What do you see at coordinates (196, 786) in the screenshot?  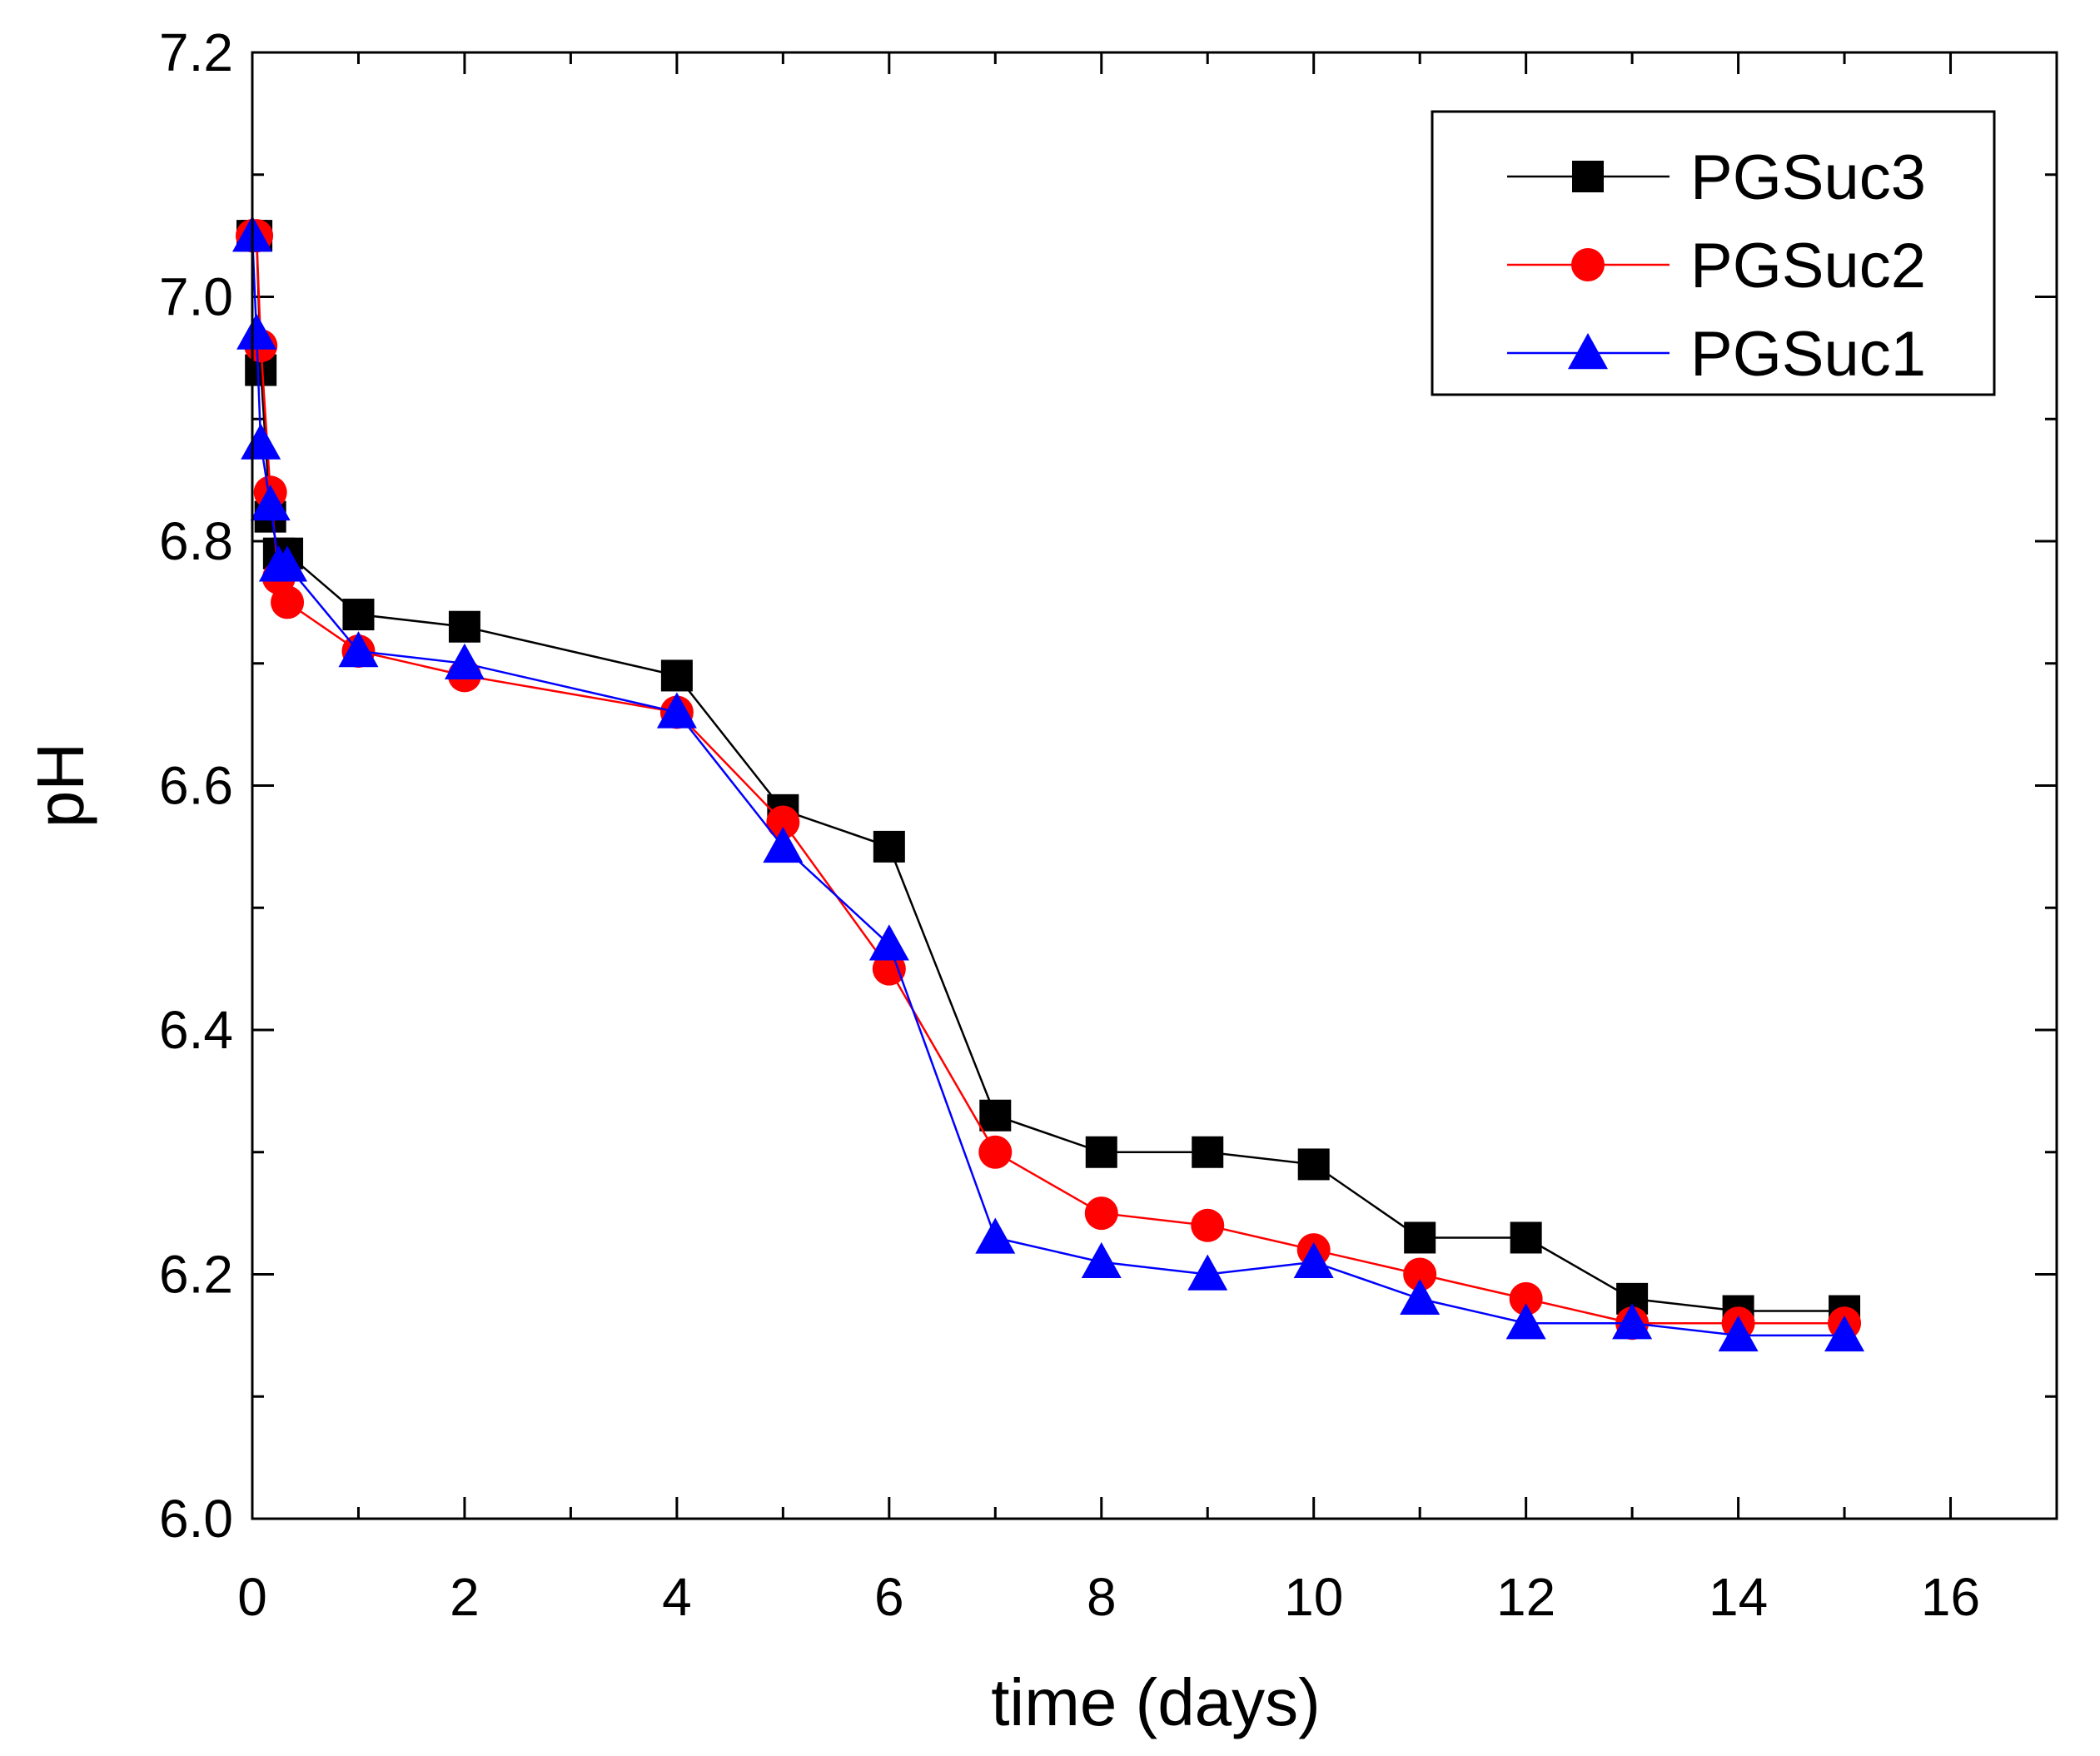 I see `y-tick-label: 6.6` at bounding box center [196, 786].